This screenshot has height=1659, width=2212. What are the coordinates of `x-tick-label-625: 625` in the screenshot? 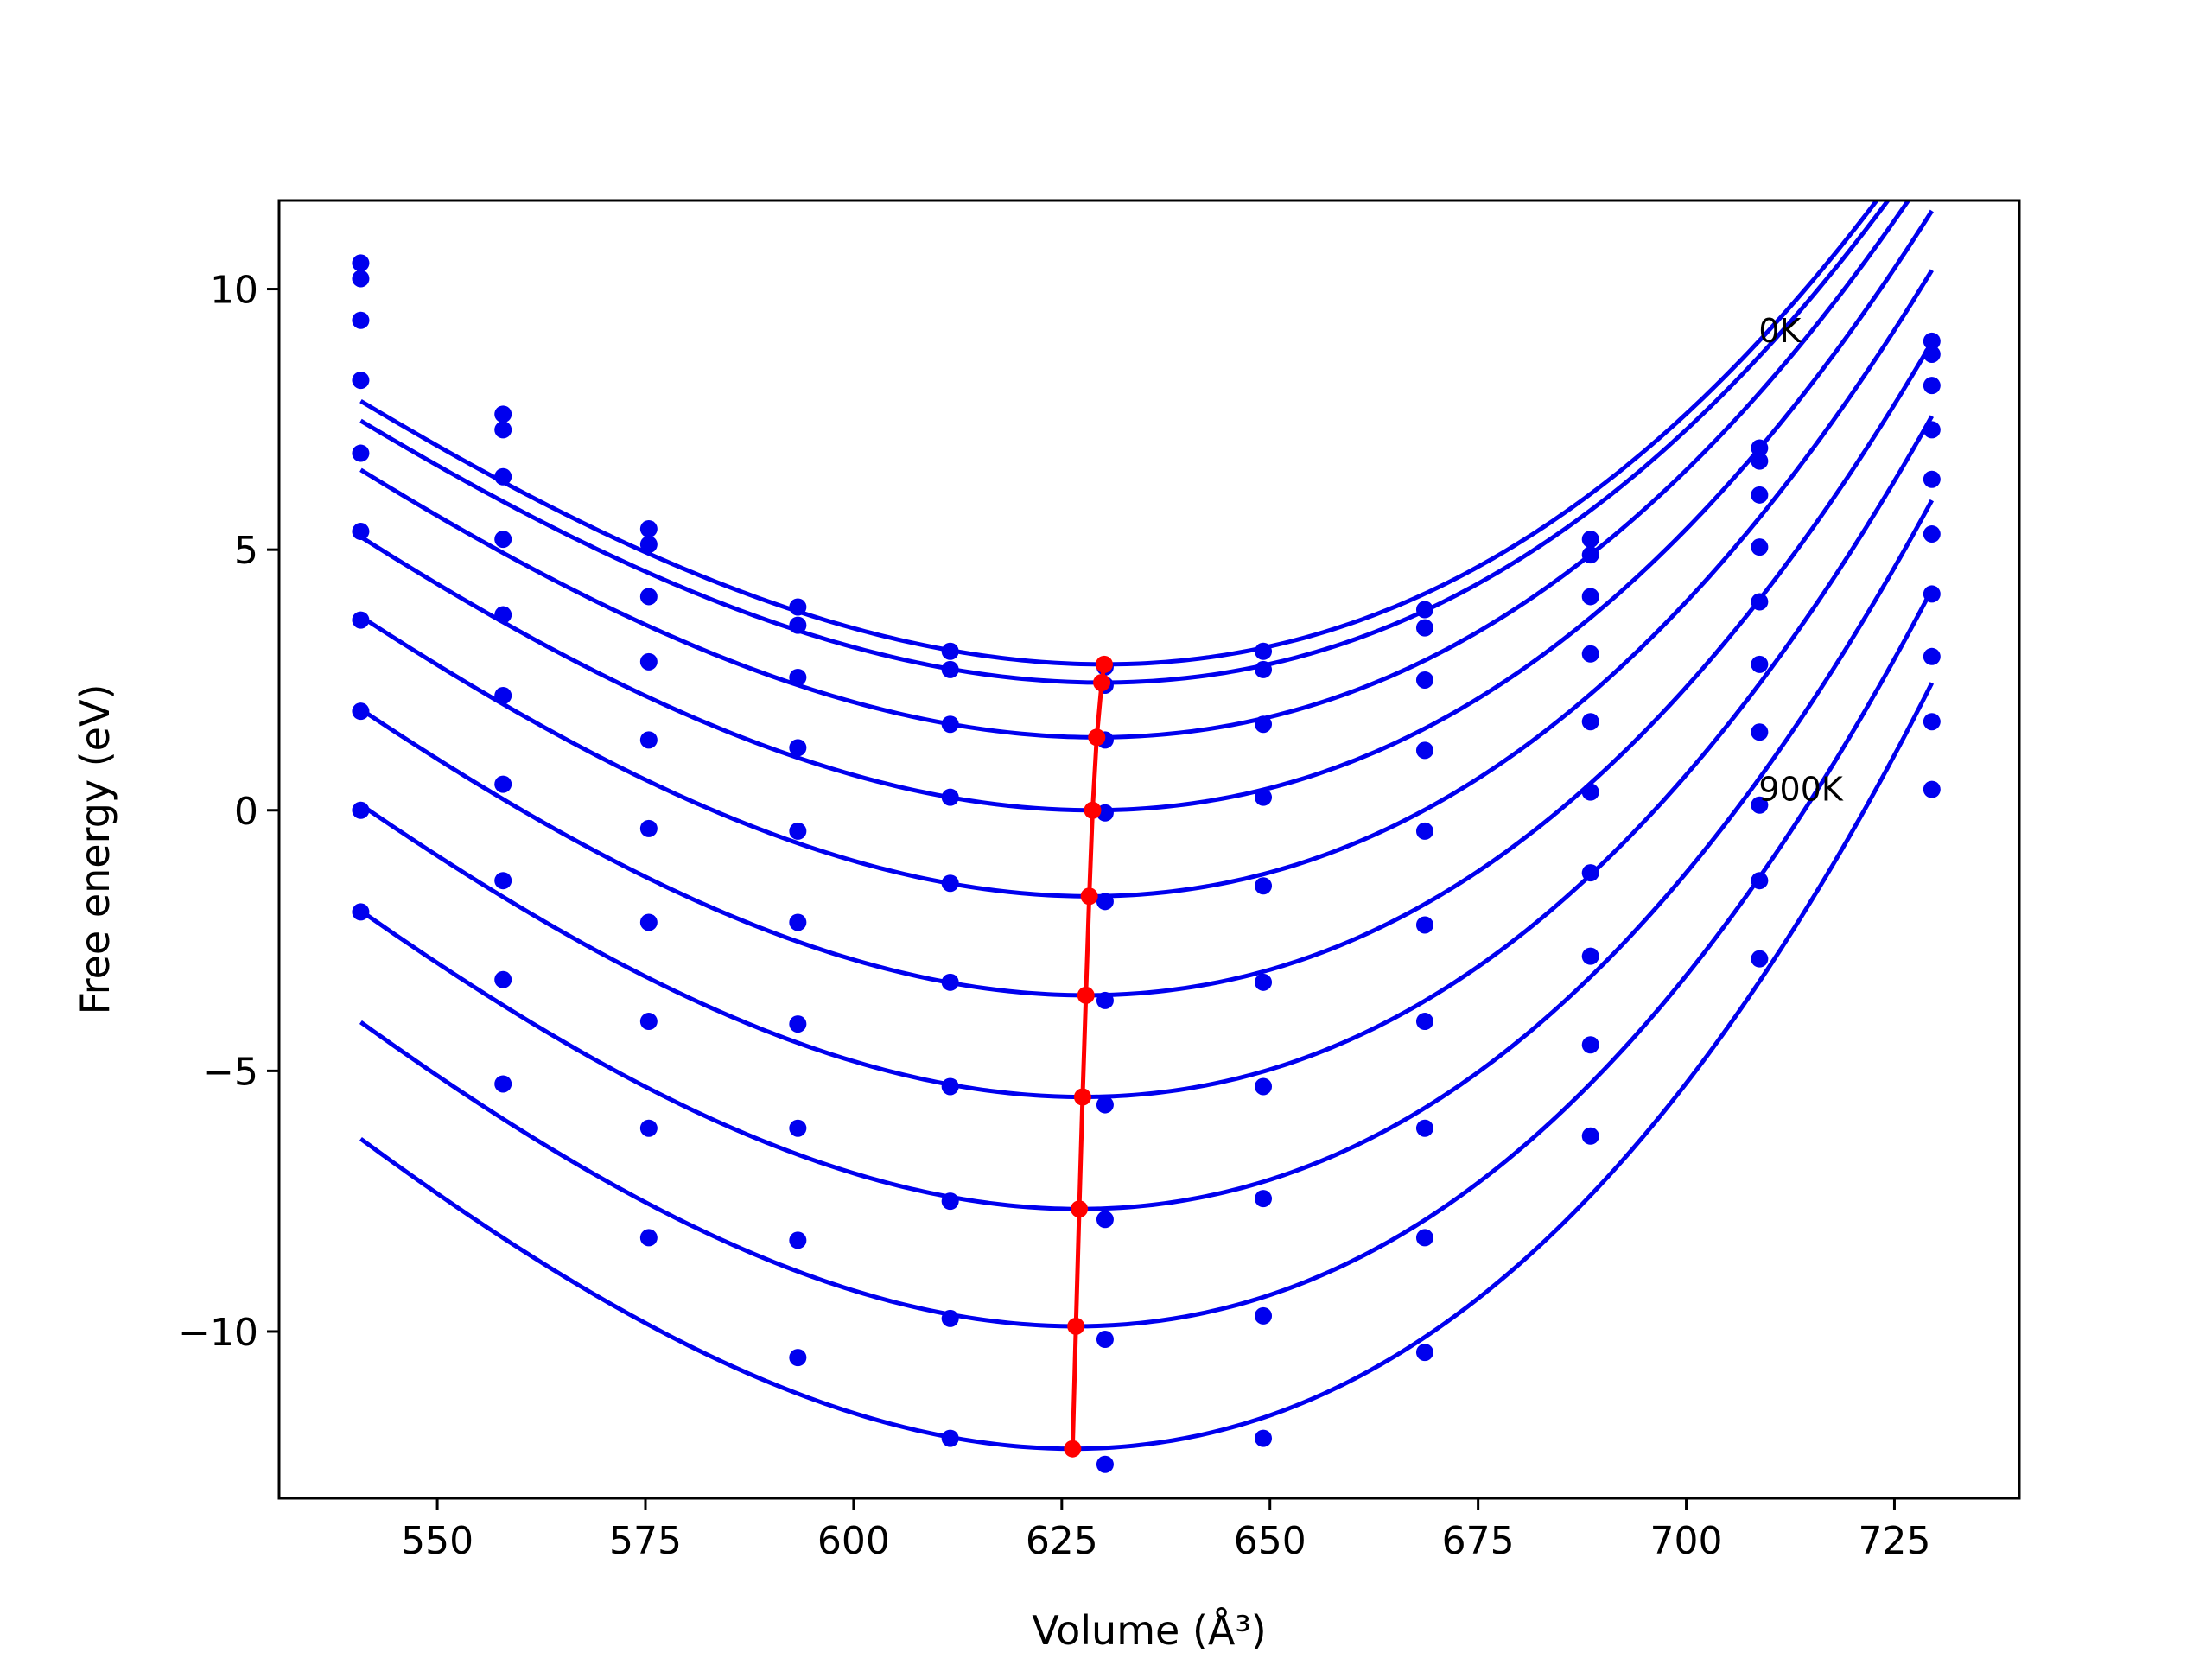 It's located at (1062, 1541).